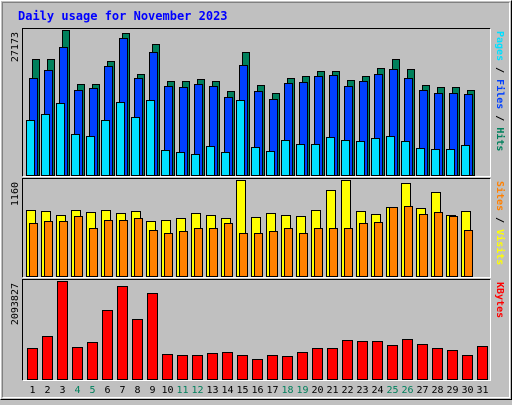  Describe the element at coordinates (499, 46) in the screenshot. I see `legend-part-0-0: Pages` at that location.